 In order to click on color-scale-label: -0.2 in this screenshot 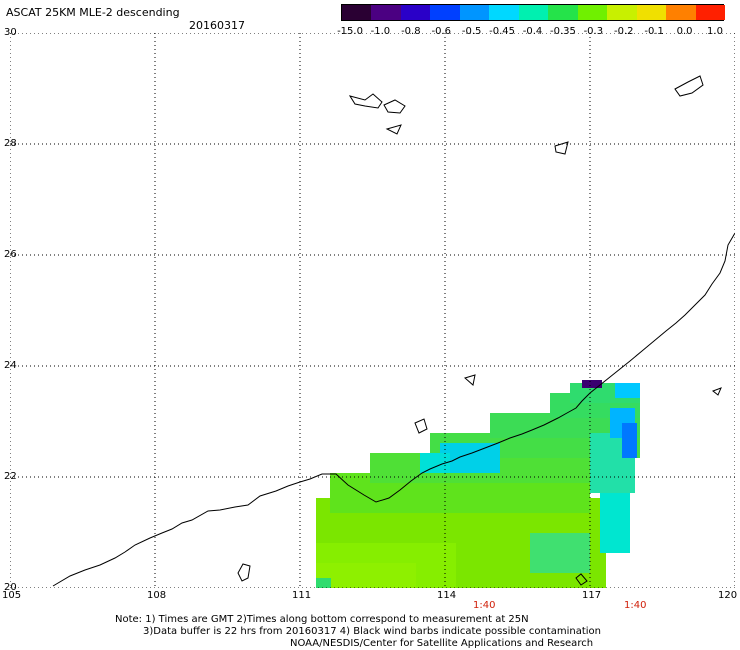, I will do `click(623, 31)`.